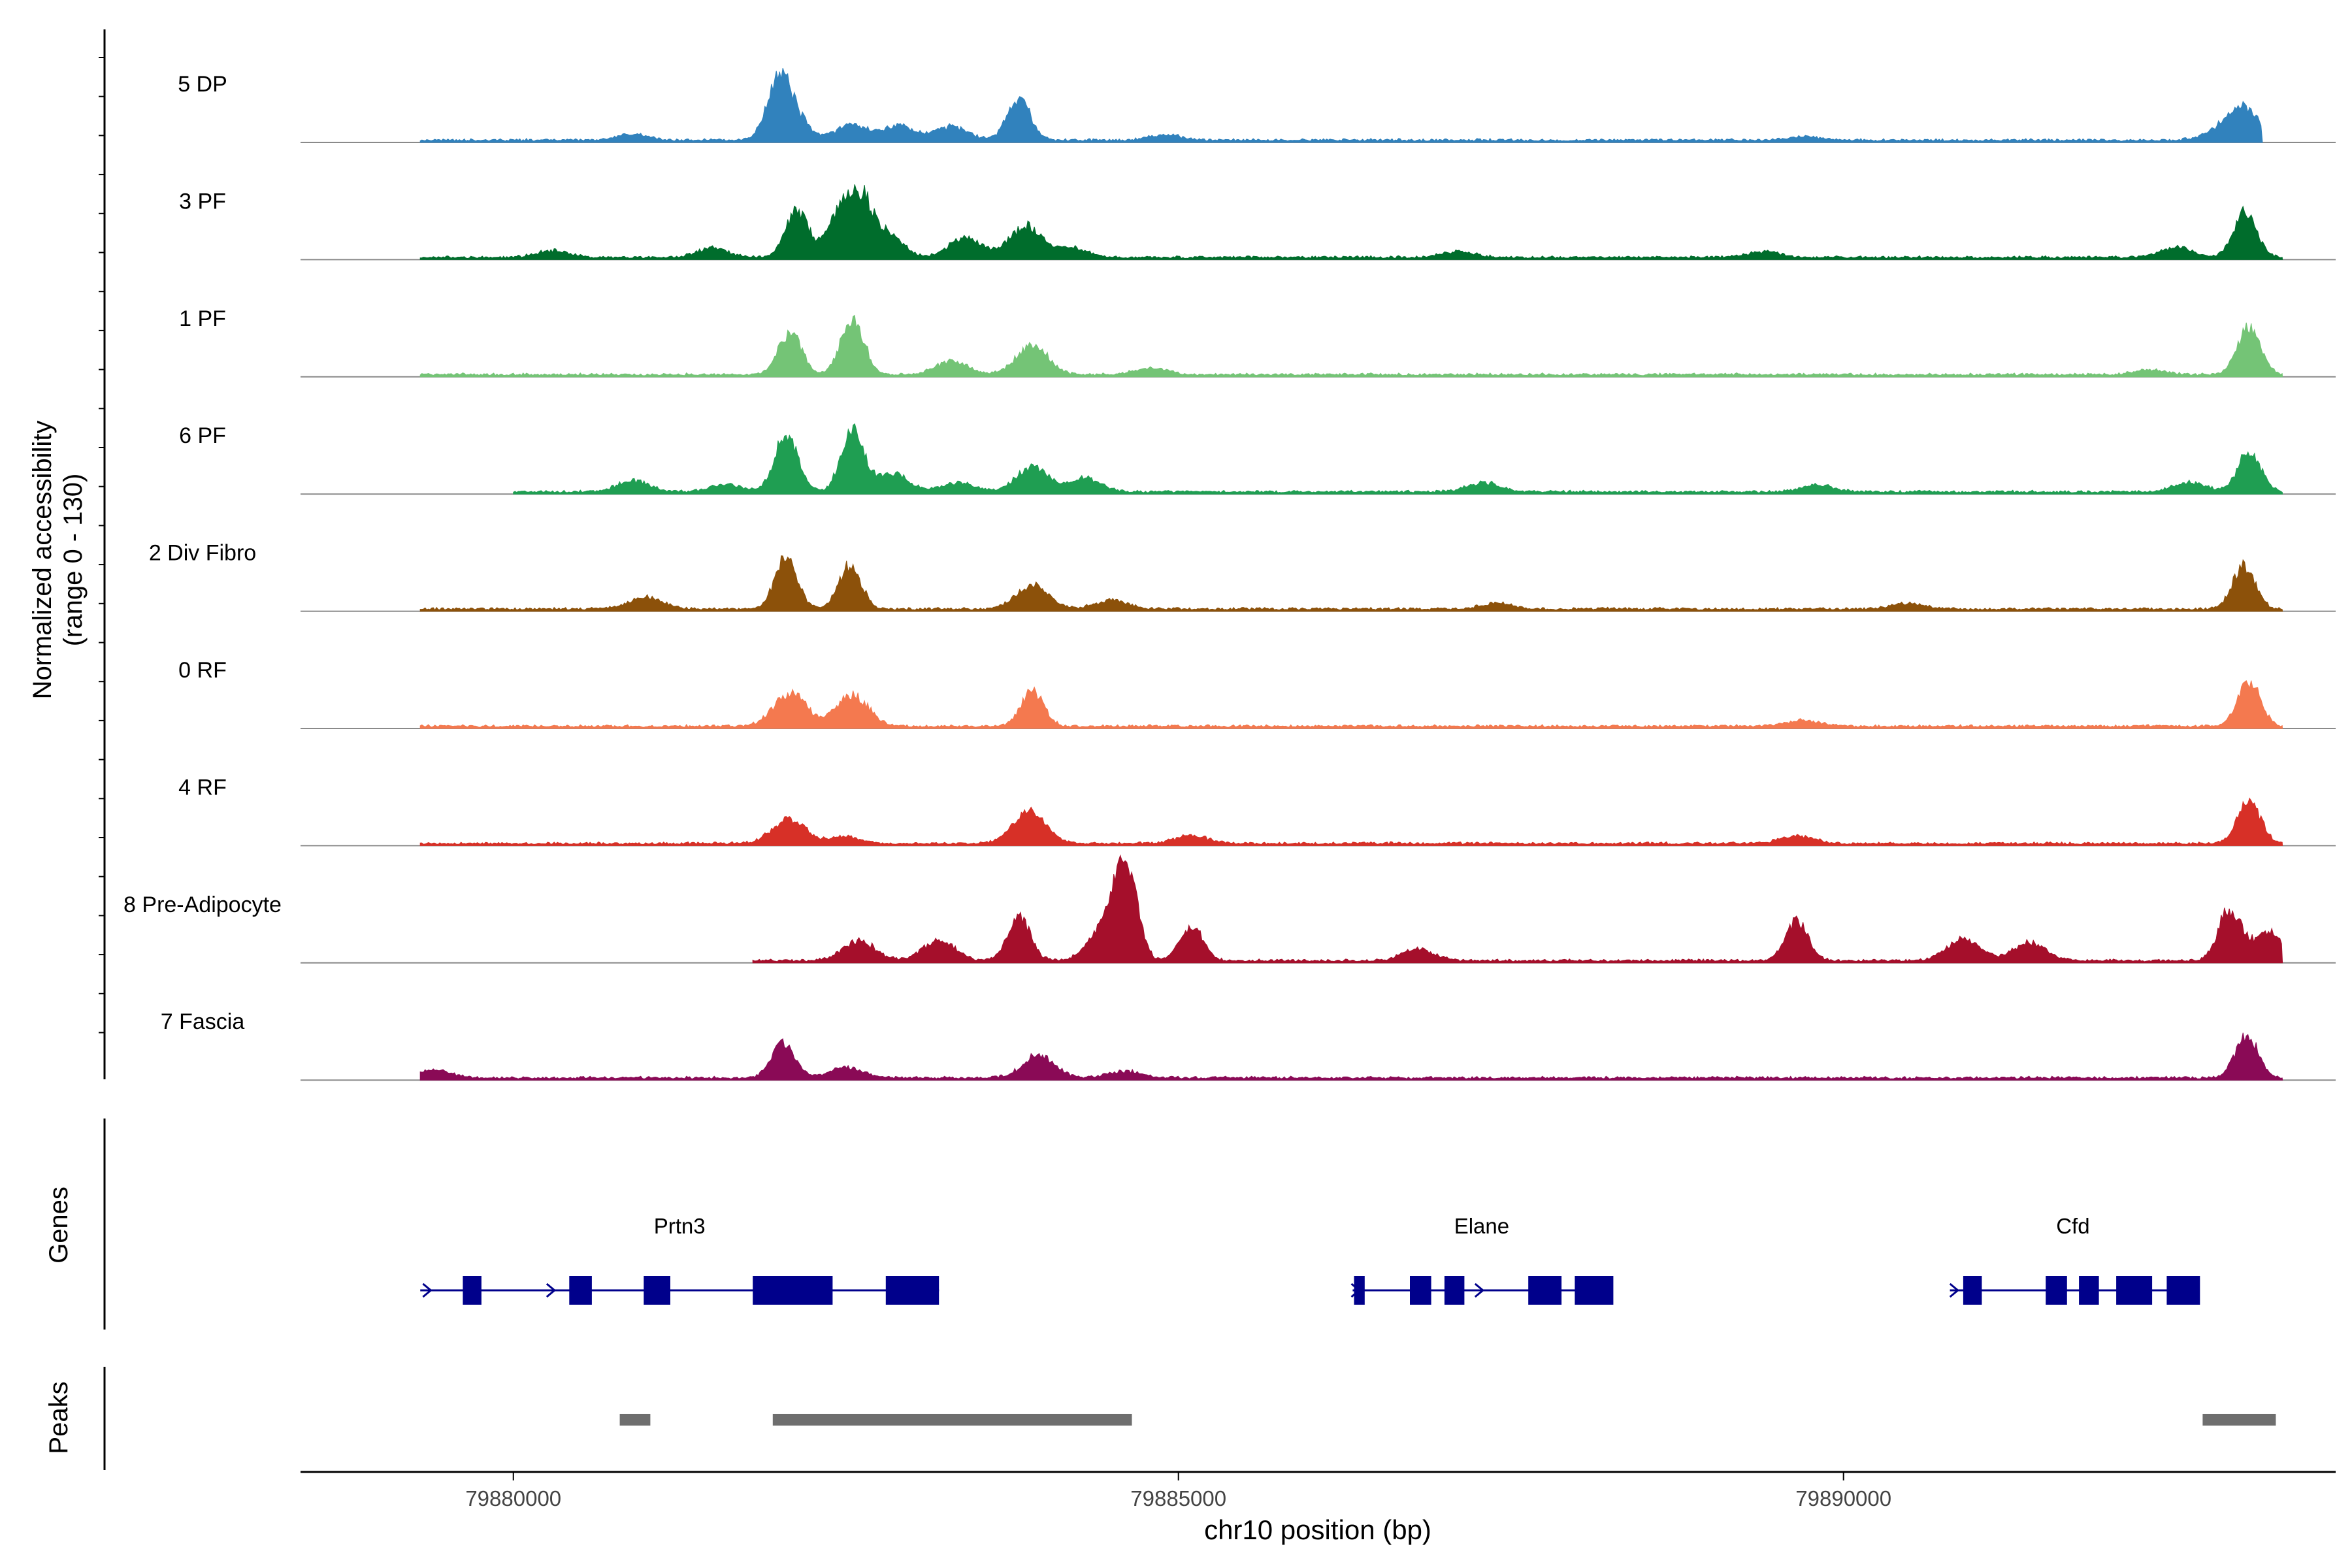 The height and width of the screenshot is (1568, 2352). I want to click on y-axis-label-line2: (range 0 - 130), so click(73, 560).